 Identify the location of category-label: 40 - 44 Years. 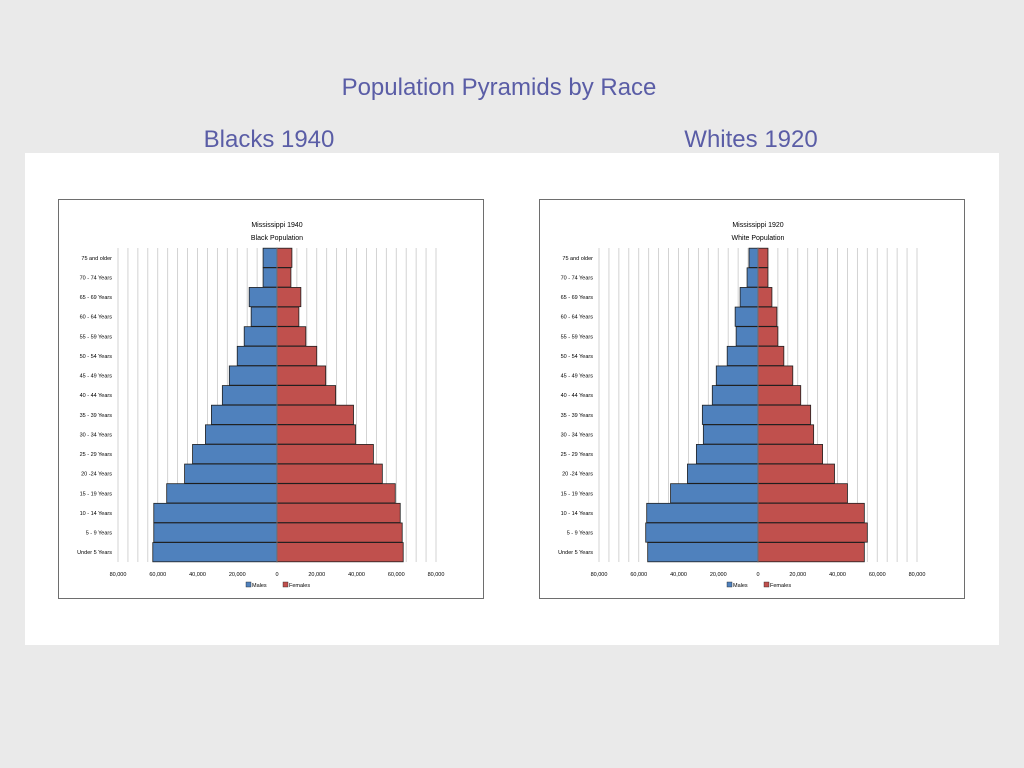
(96, 396).